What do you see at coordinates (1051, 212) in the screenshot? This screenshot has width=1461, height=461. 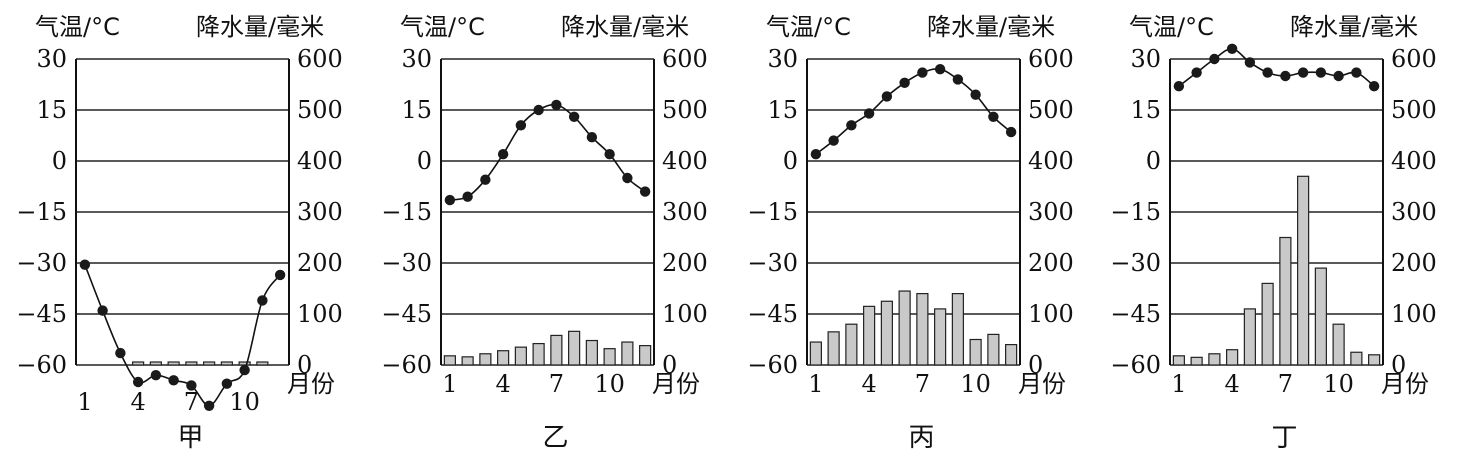 I see `precip-tick-label: 300` at bounding box center [1051, 212].